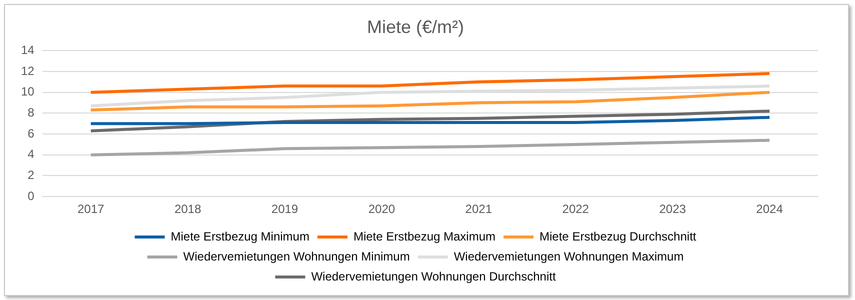 The width and height of the screenshot is (855, 300). Describe the element at coordinates (382, 209) in the screenshot. I see `x-tick-label: 2020` at that location.